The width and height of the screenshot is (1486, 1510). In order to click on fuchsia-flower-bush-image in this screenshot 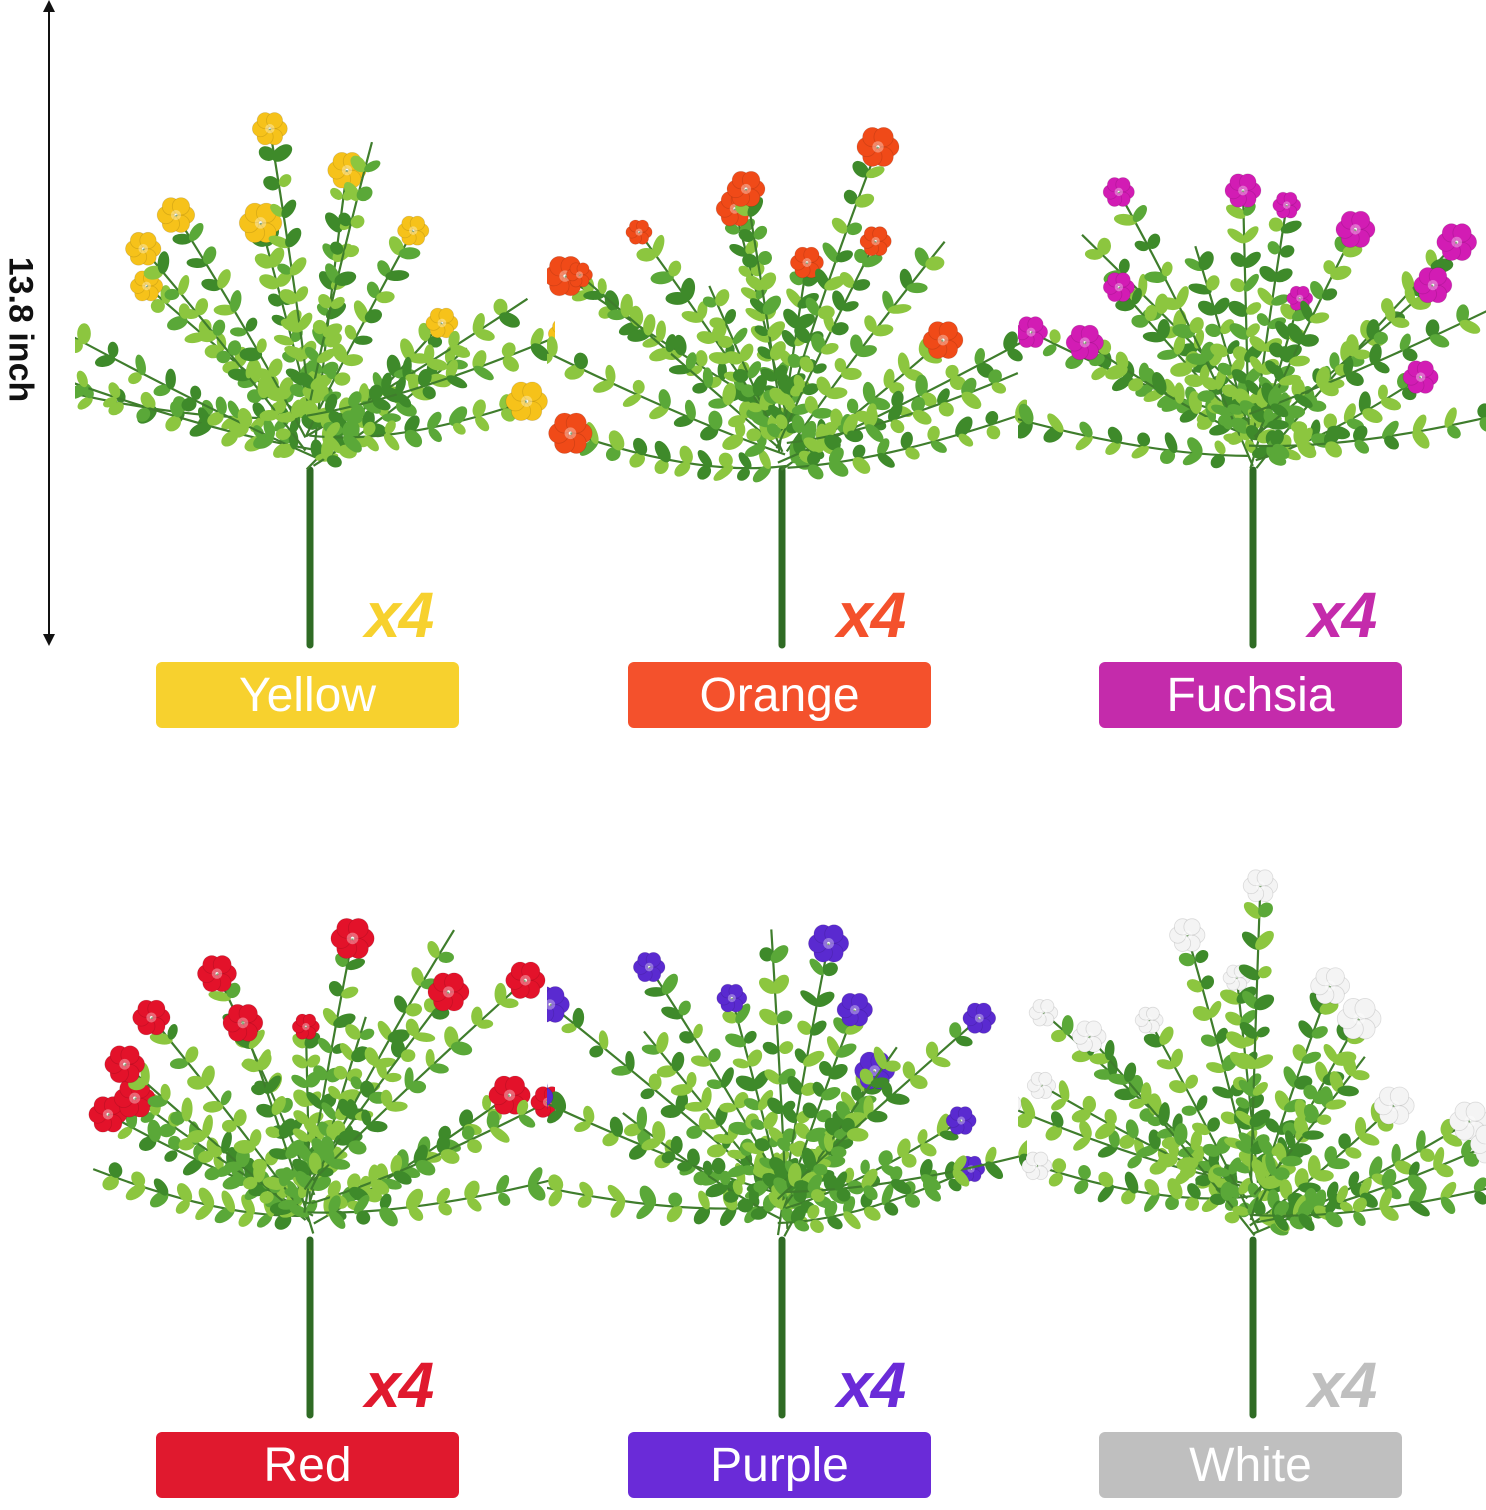, I will do `click(1252, 330)`.